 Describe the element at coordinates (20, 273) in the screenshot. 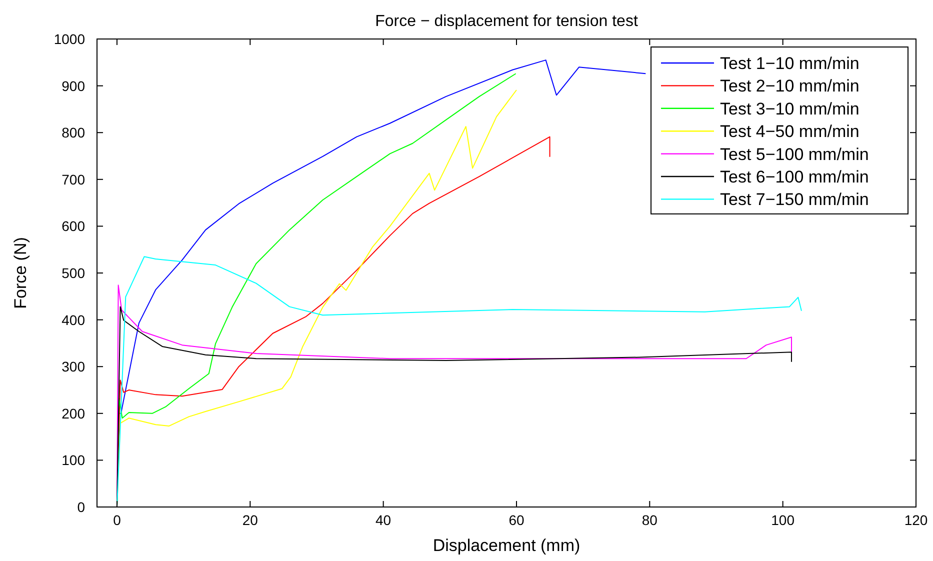

I see `y-axis-title: Force (N)` at that location.